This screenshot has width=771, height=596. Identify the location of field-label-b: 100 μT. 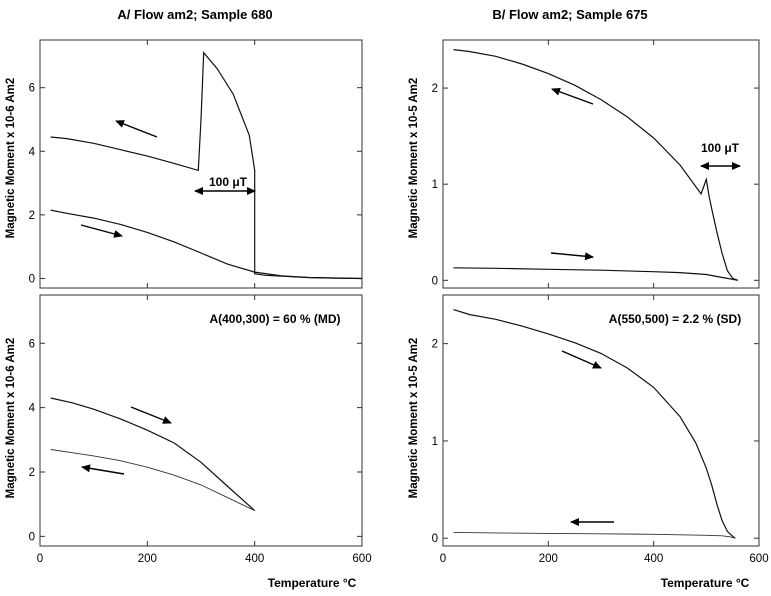
(720, 148).